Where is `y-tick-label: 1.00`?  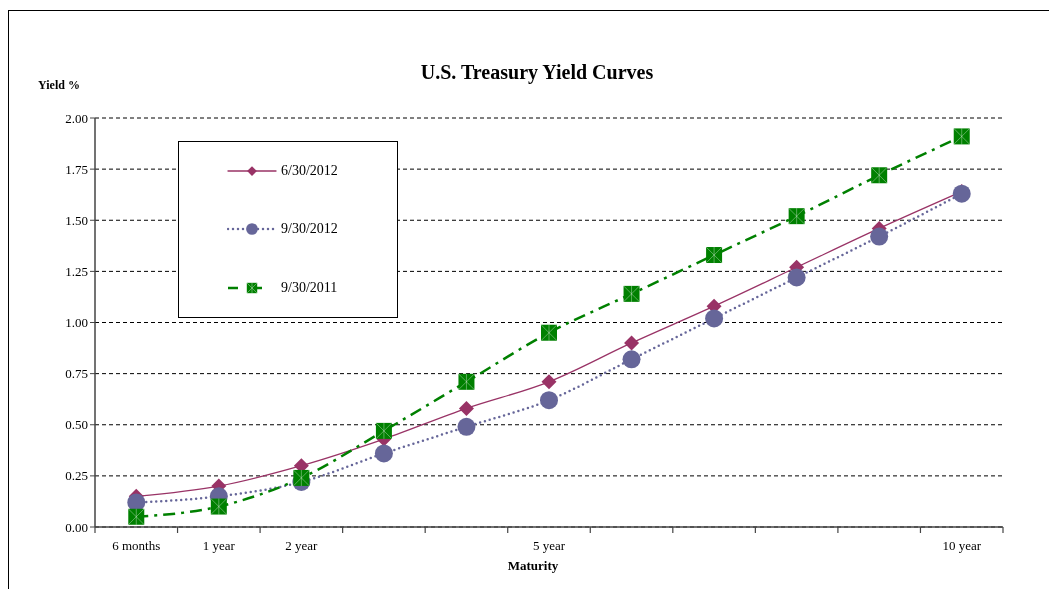
y-tick-label: 1.00 is located at coordinates (76, 323).